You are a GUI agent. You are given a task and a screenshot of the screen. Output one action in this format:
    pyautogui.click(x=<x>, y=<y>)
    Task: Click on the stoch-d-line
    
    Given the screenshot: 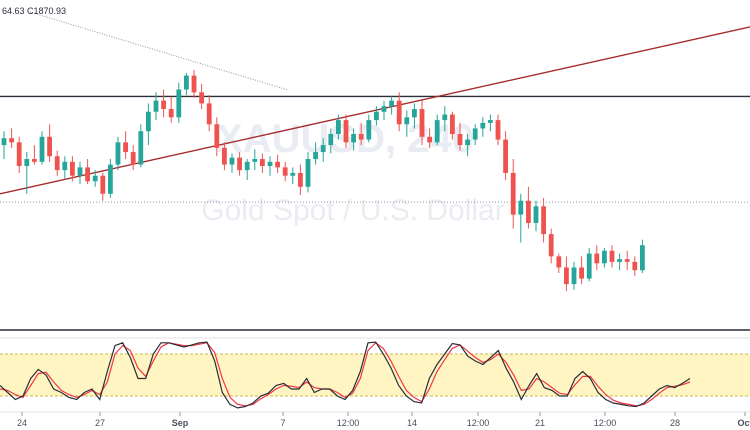 What is the action you would take?
    pyautogui.click(x=345, y=374)
    